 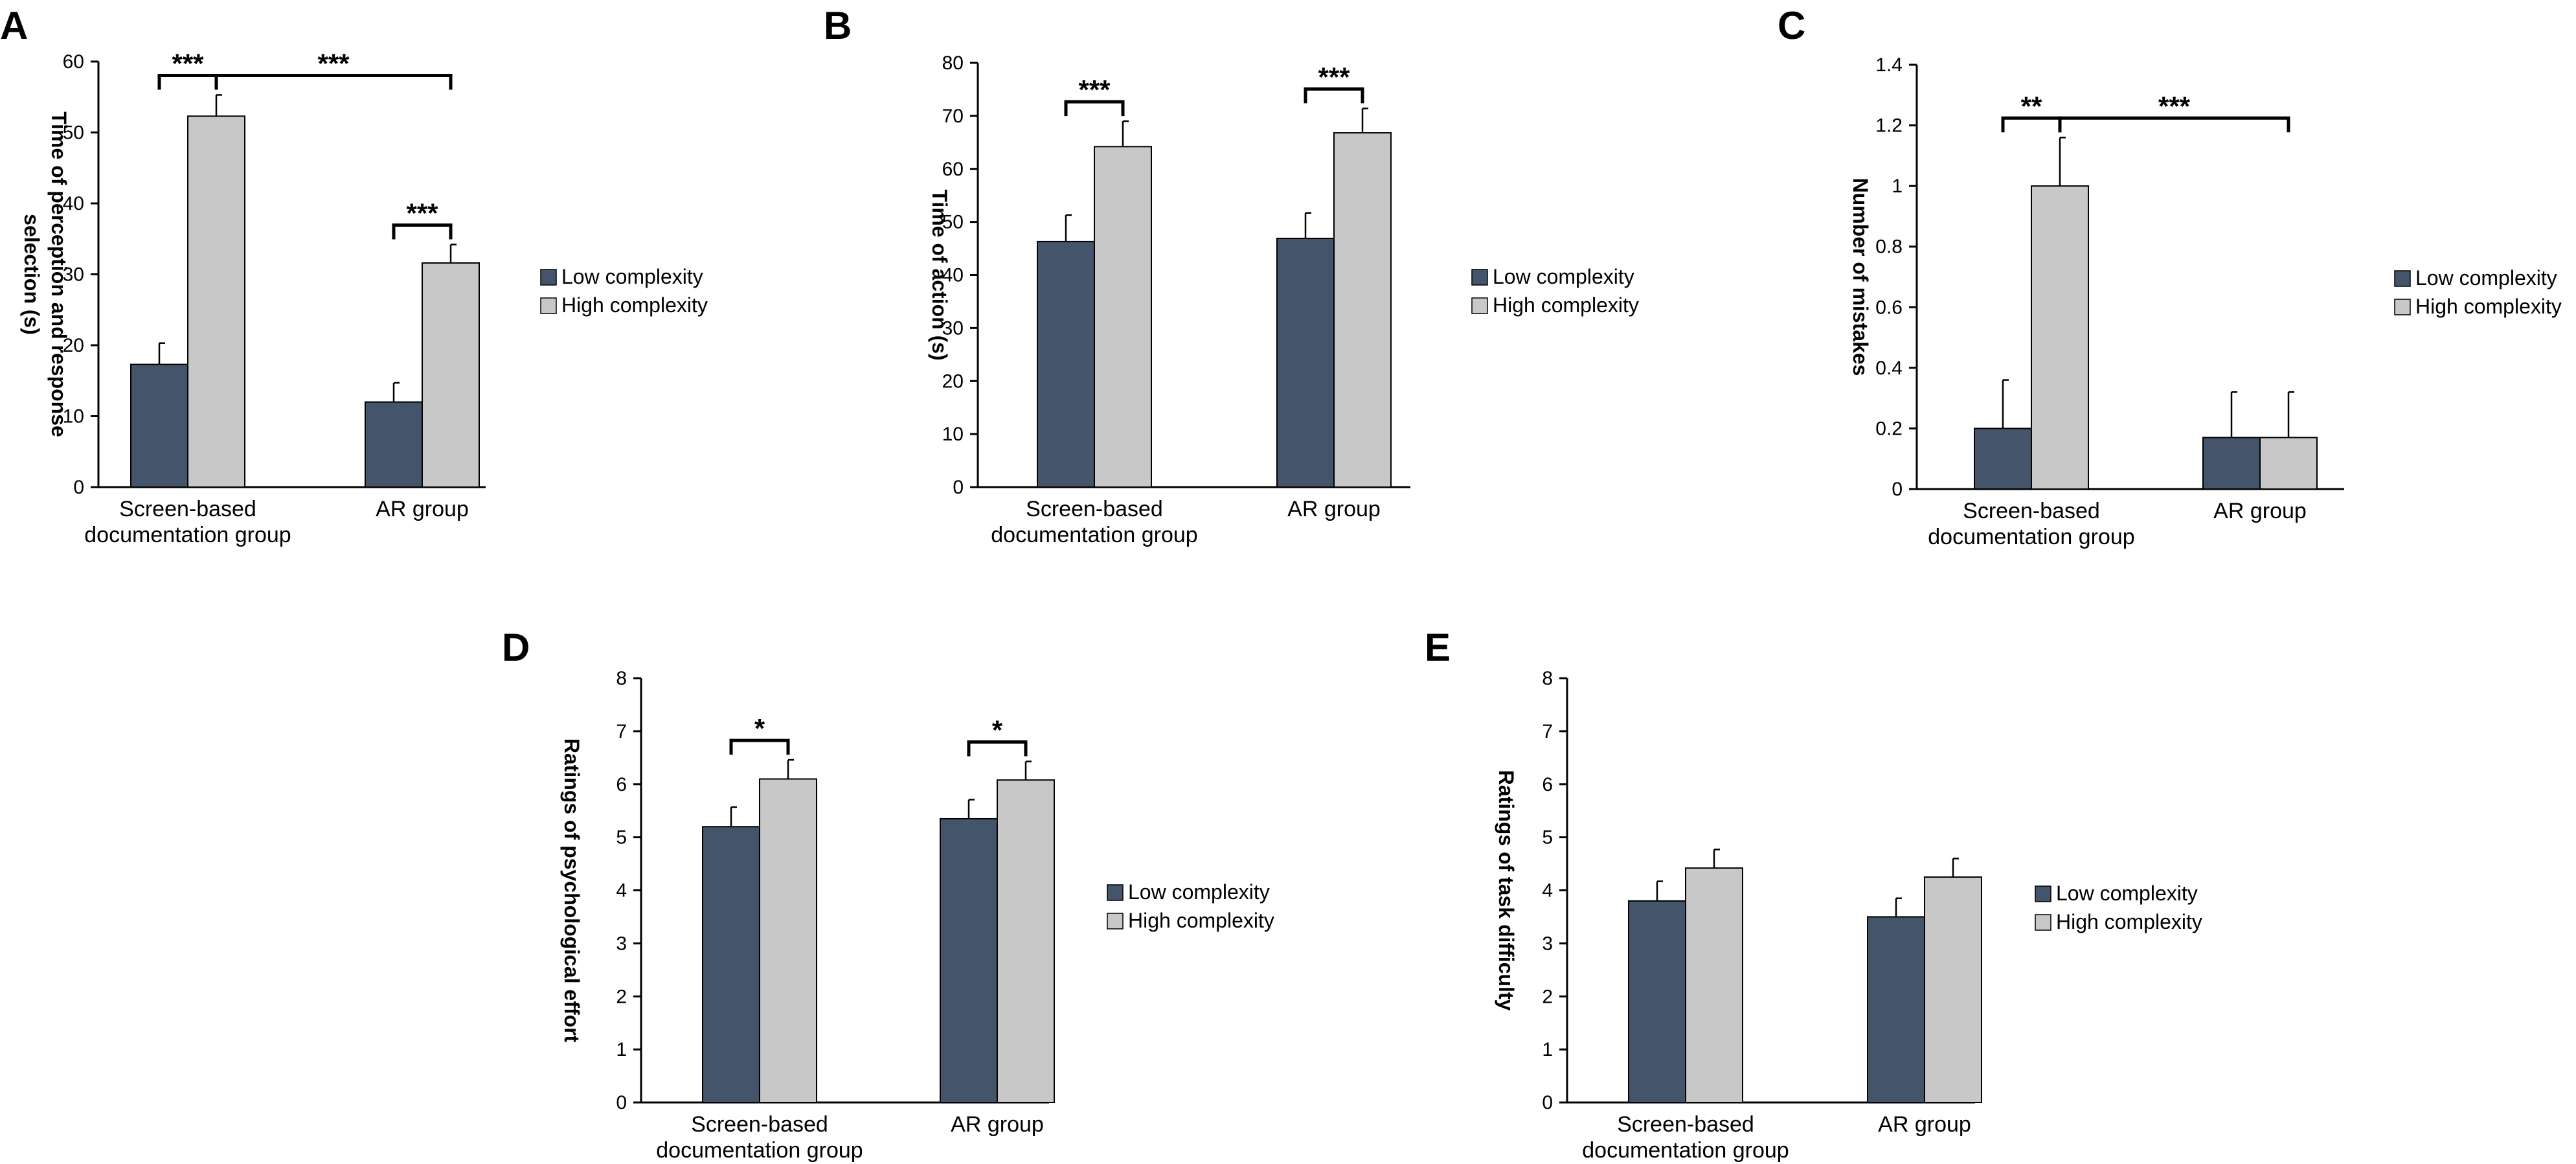 What do you see at coordinates (2060, 337) in the screenshot?
I see `panel-c-bar-high` at bounding box center [2060, 337].